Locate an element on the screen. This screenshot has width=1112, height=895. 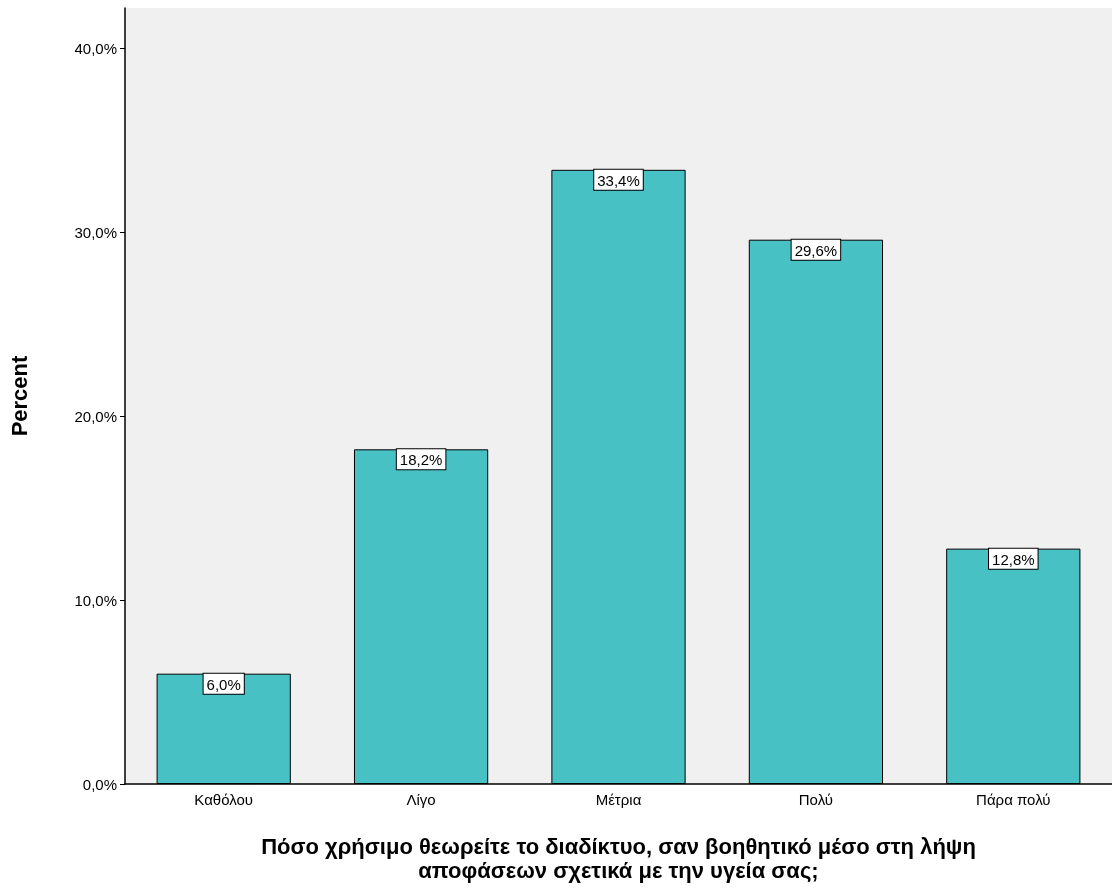
x-tick-label: Πάρα πολύ is located at coordinates (1013, 799).